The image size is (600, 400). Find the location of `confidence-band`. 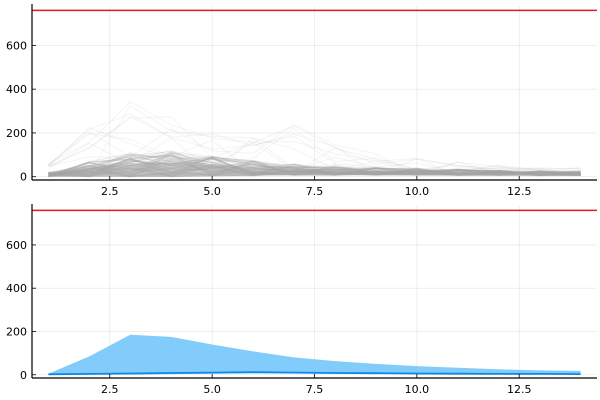

confidence-band is located at coordinates (314, 354).